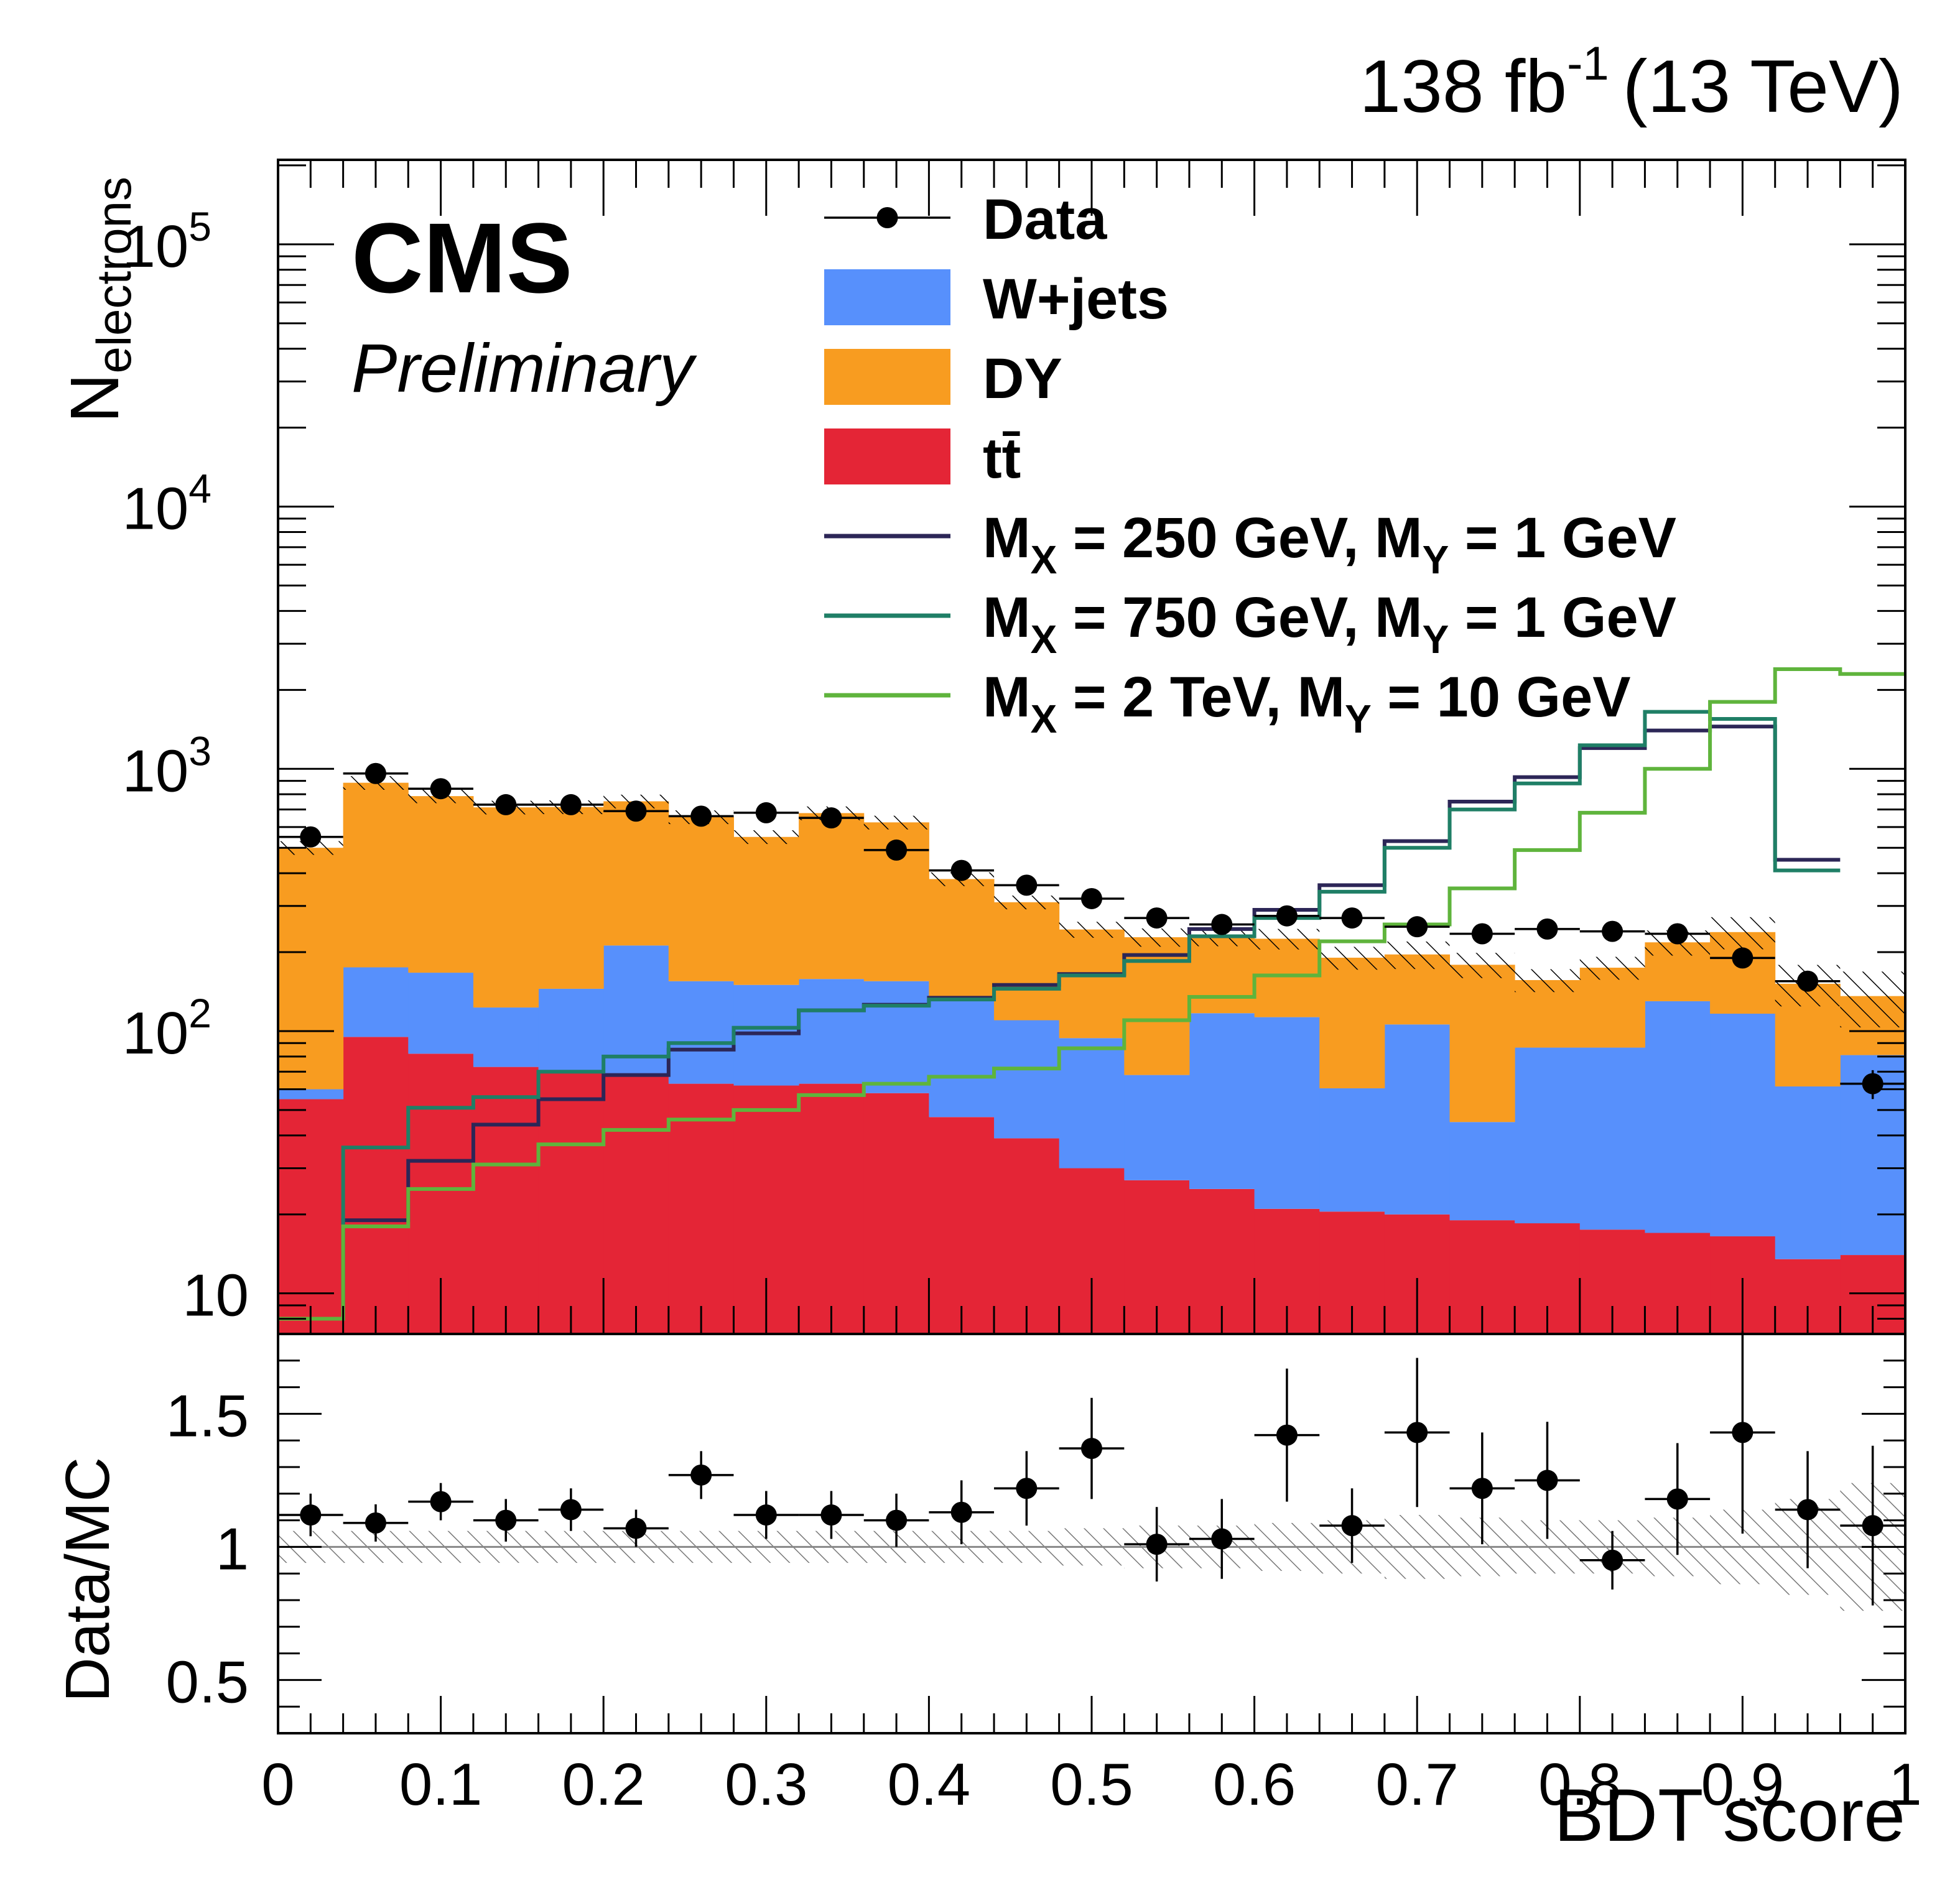  What do you see at coordinates (766, 1784) in the screenshot?
I see `x-tick-label: 0.3` at bounding box center [766, 1784].